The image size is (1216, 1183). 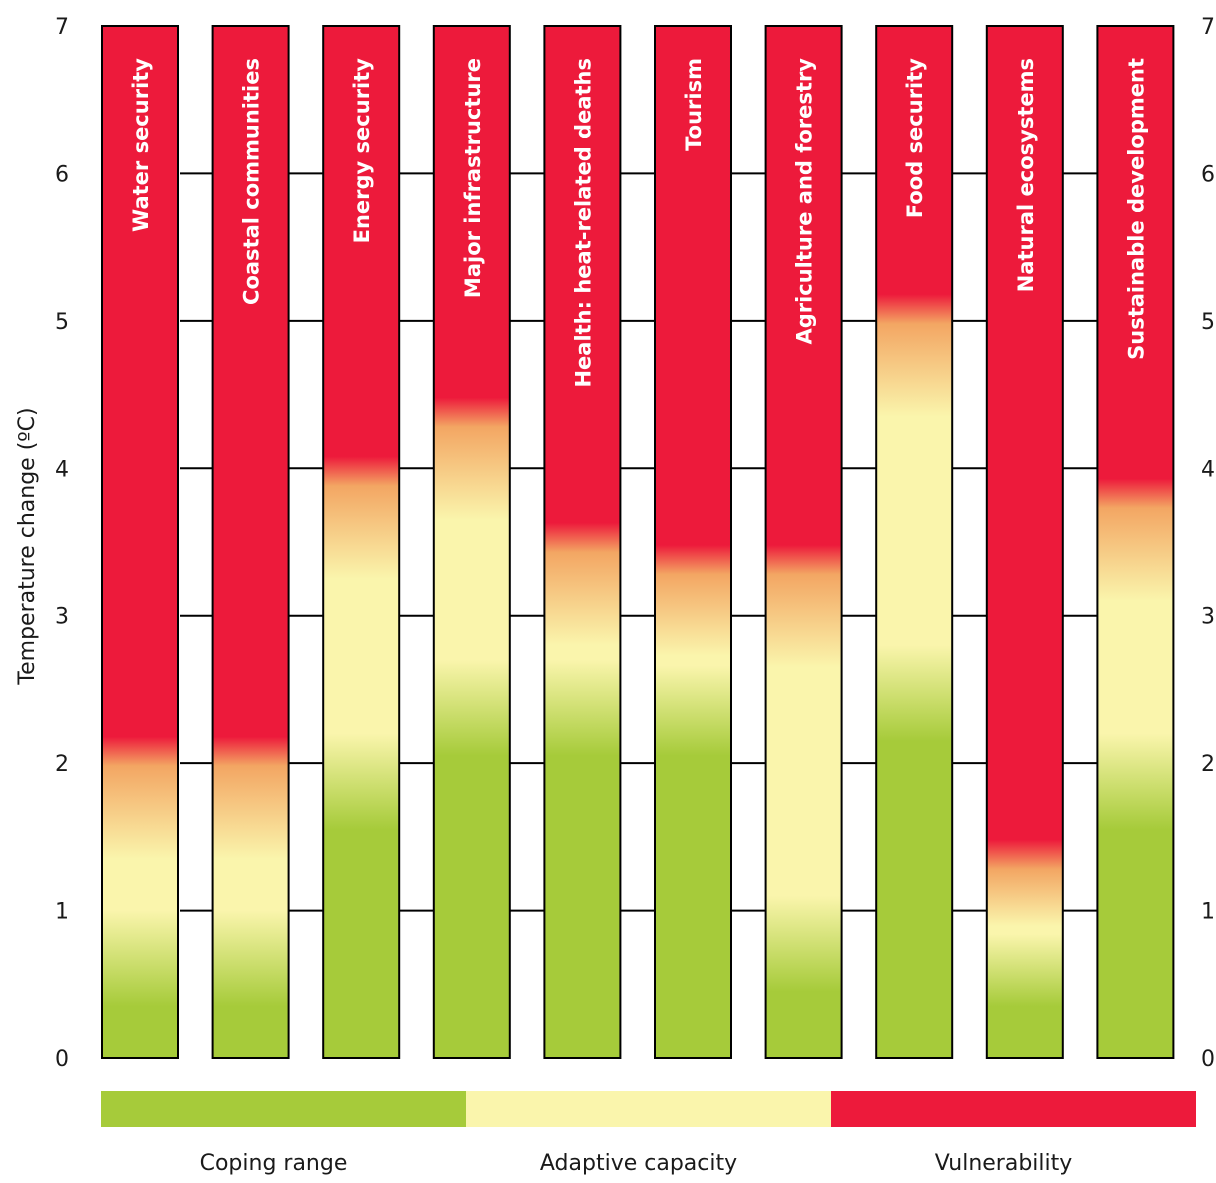 What do you see at coordinates (62, 912) in the screenshot?
I see `y-tick-left-1: 1` at bounding box center [62, 912].